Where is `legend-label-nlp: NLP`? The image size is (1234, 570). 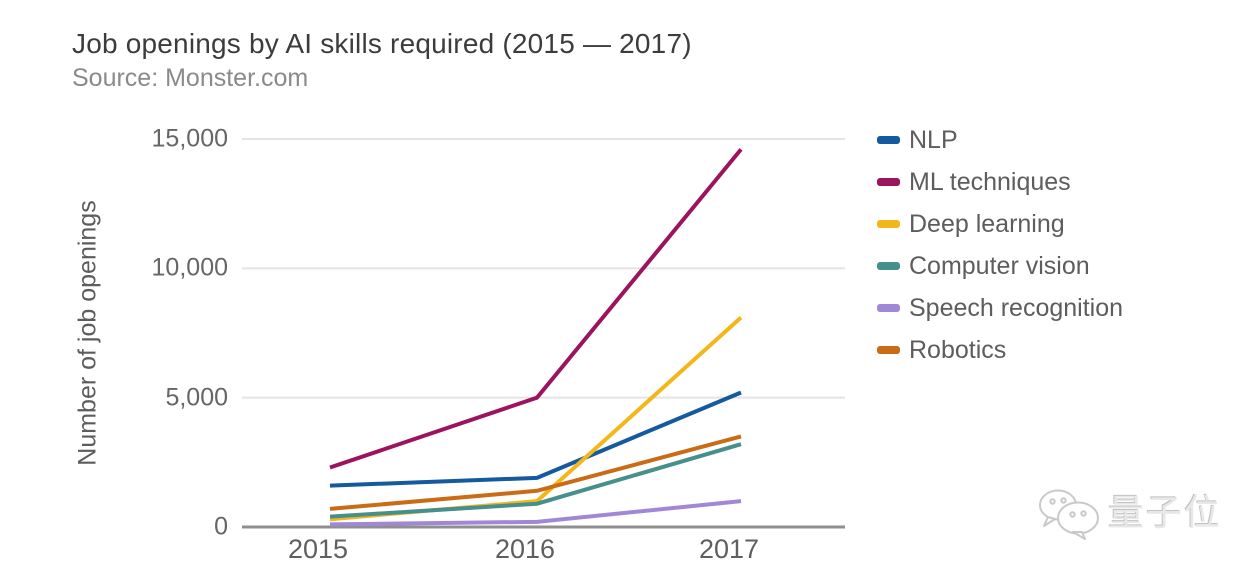 legend-label-nlp: NLP is located at coordinates (933, 139).